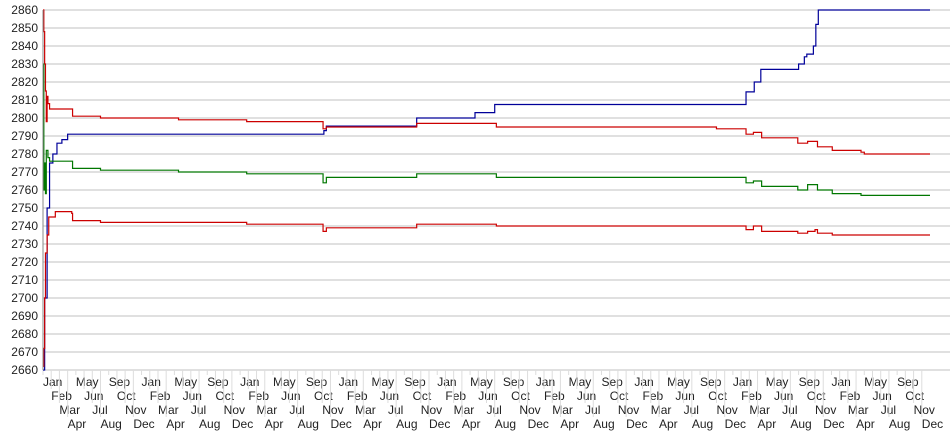  What do you see at coordinates (24, 316) in the screenshot?
I see `y-tick-label: 2690` at bounding box center [24, 316].